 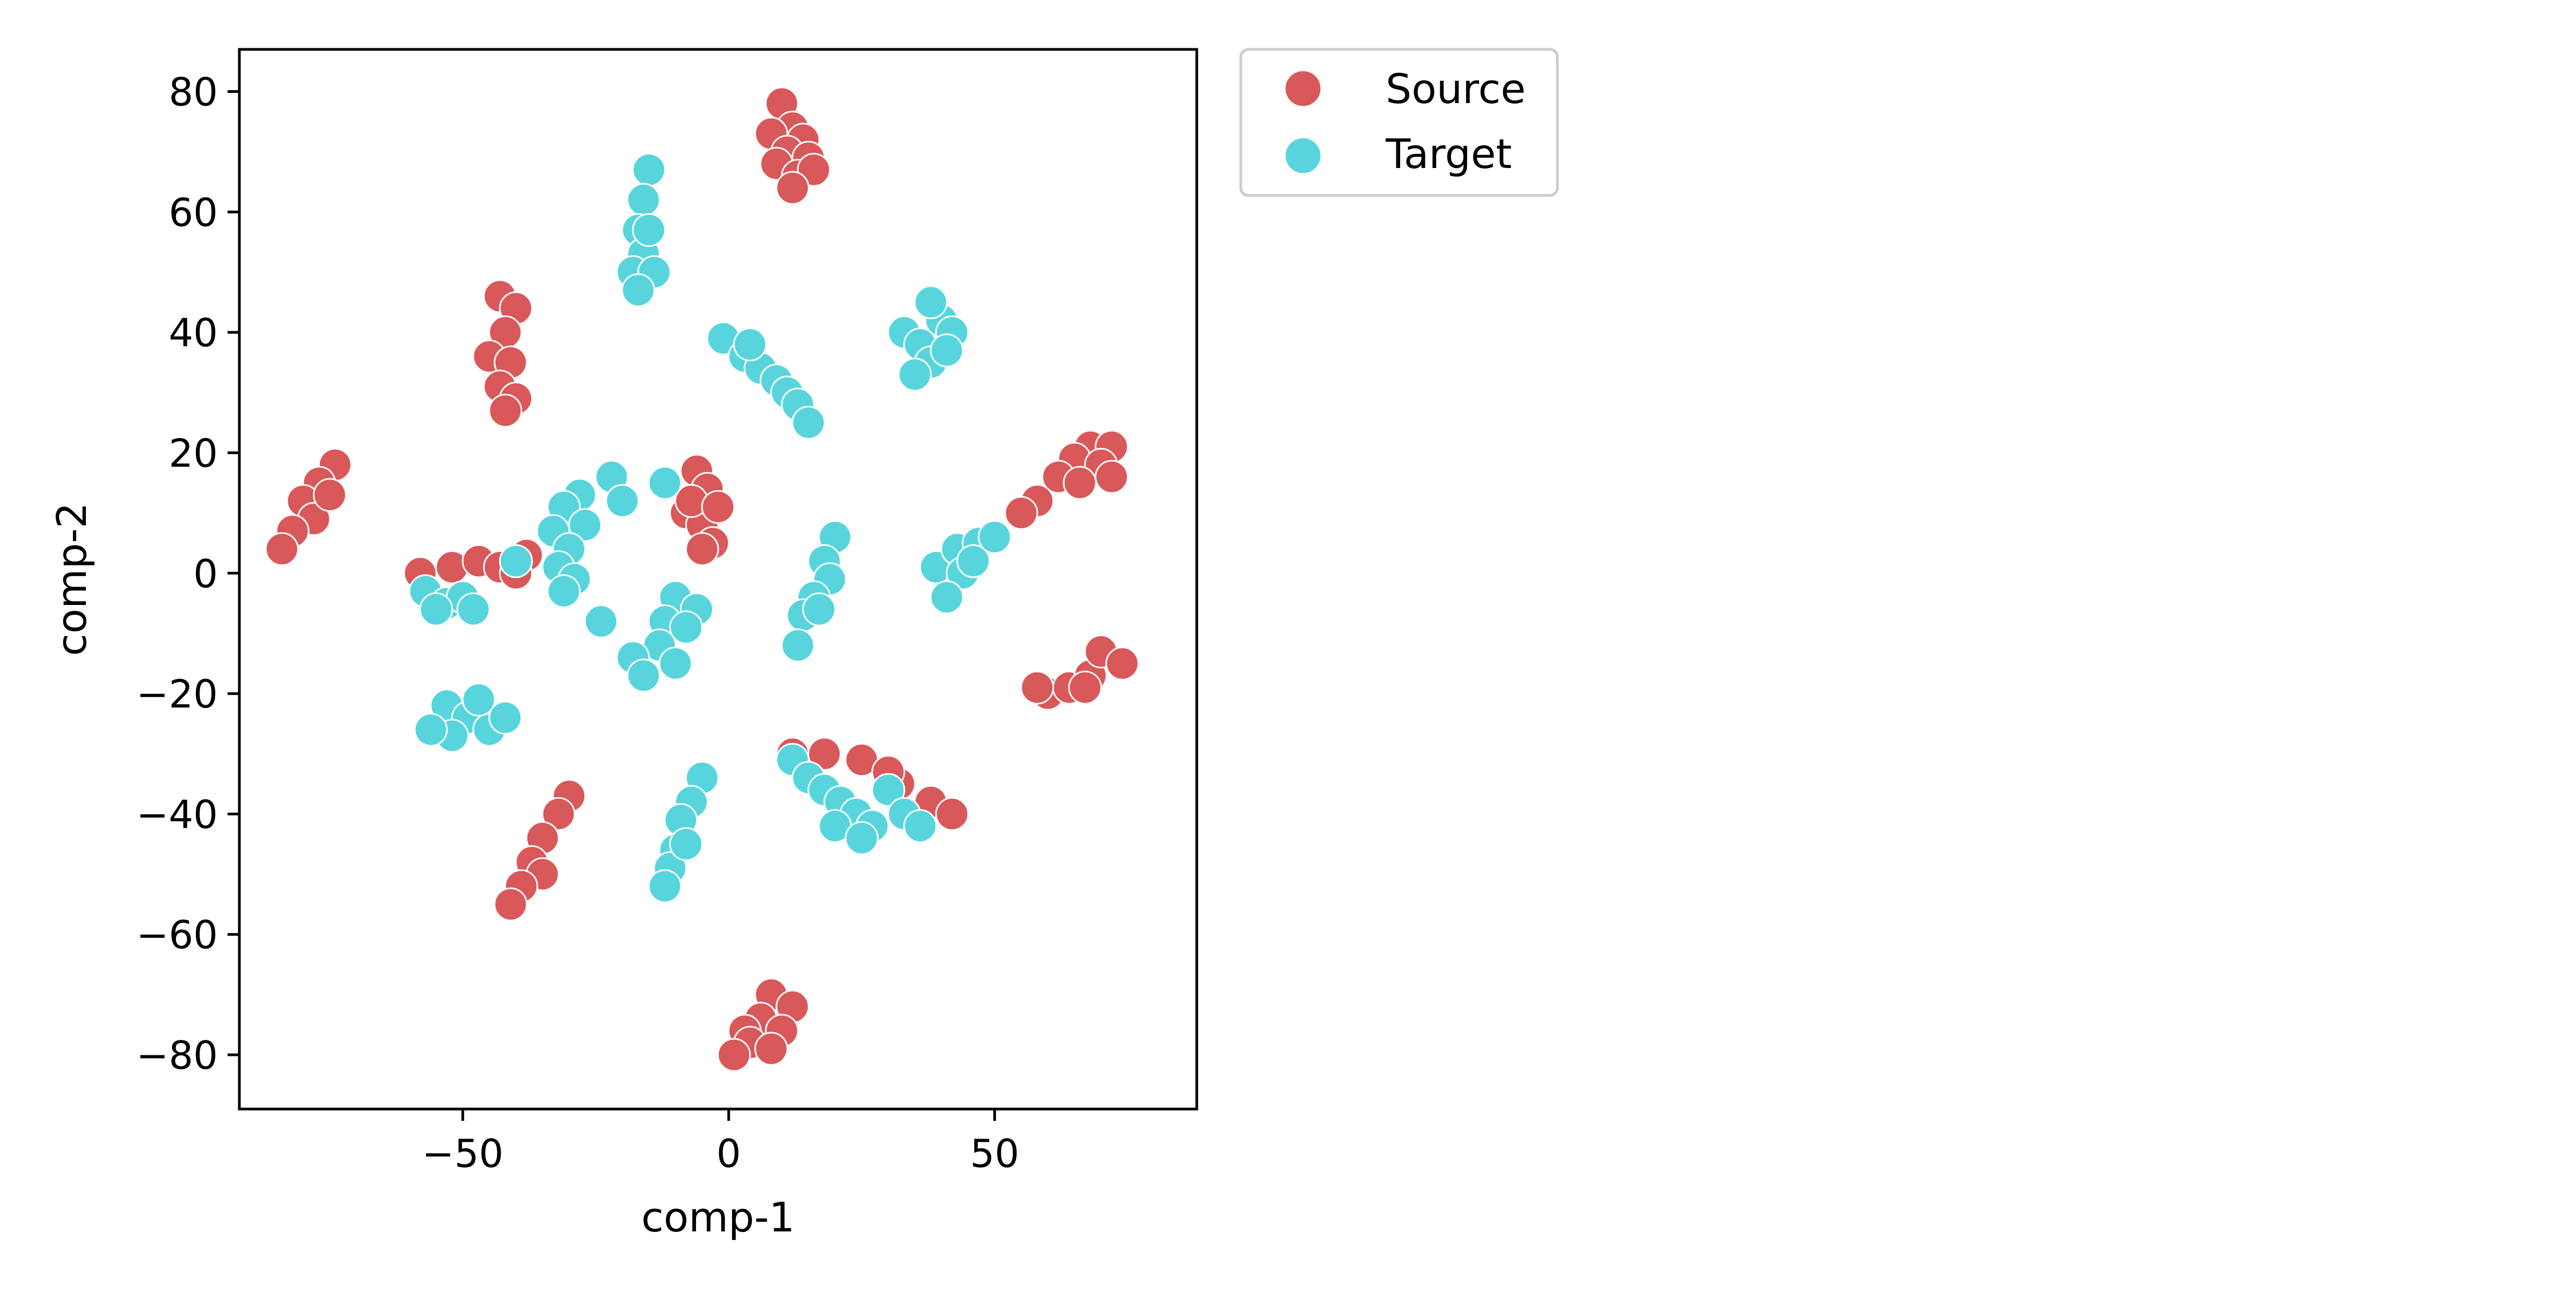 What do you see at coordinates (728, 1153) in the screenshot?
I see `x-tick-label: 0` at bounding box center [728, 1153].